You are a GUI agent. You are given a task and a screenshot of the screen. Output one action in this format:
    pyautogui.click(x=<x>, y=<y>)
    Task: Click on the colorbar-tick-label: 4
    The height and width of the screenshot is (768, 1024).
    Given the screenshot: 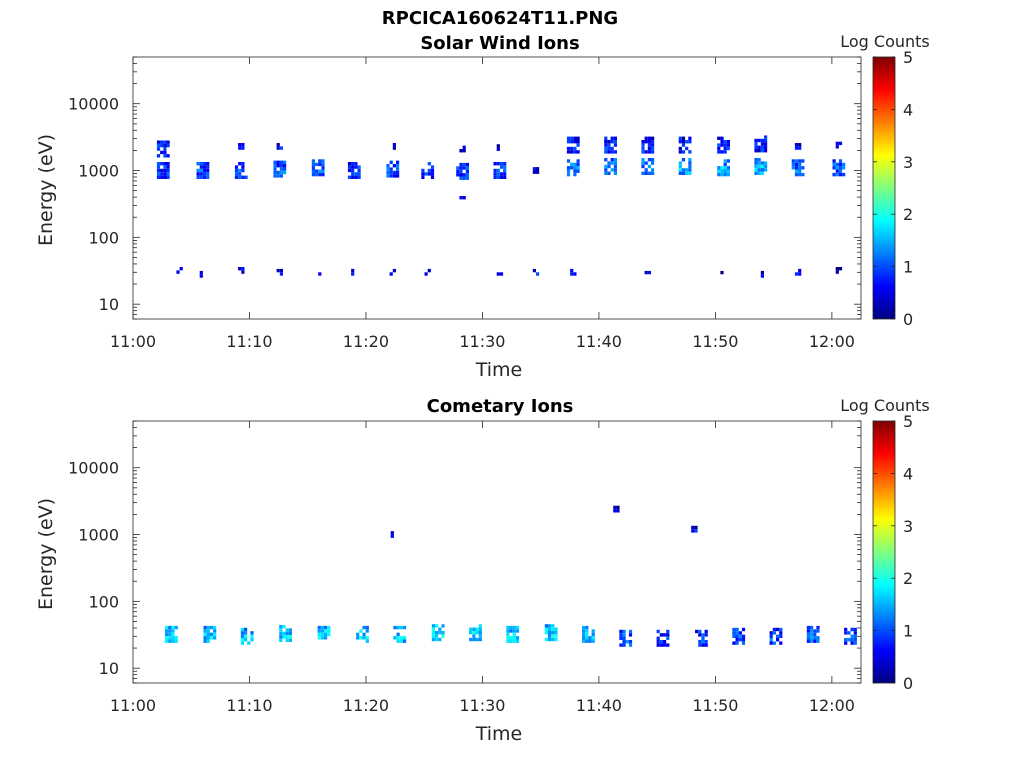 What is the action you would take?
    pyautogui.click(x=908, y=109)
    